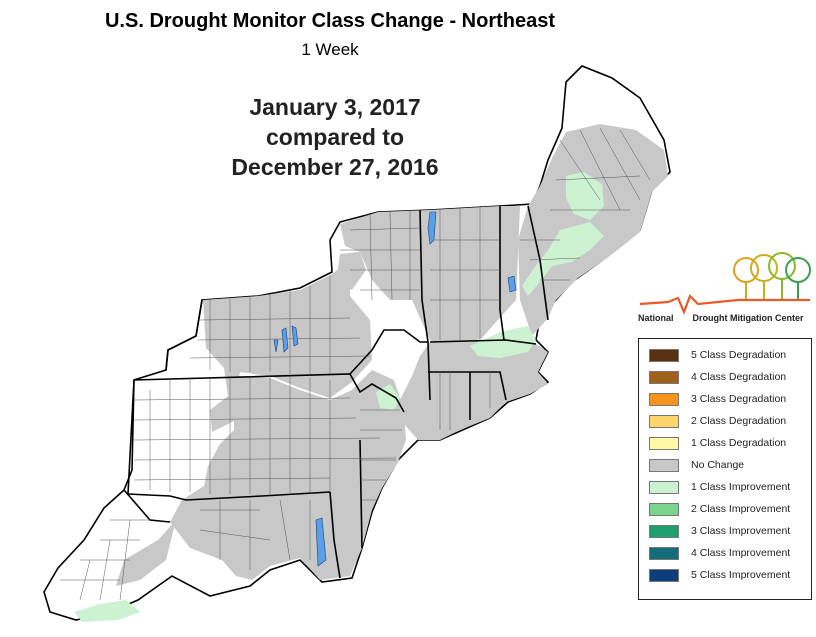 The image size is (816, 637). What do you see at coordinates (335, 107) in the screenshot?
I see `date-line-current: January 3, 2017` at bounding box center [335, 107].